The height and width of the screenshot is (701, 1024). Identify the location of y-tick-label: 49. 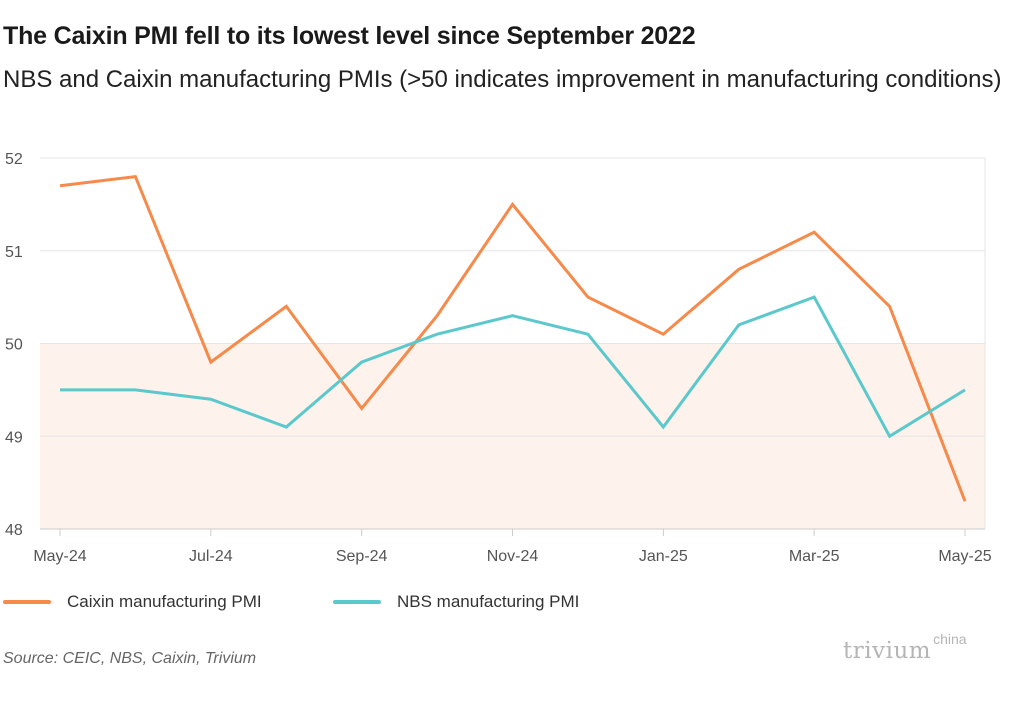
(14, 437).